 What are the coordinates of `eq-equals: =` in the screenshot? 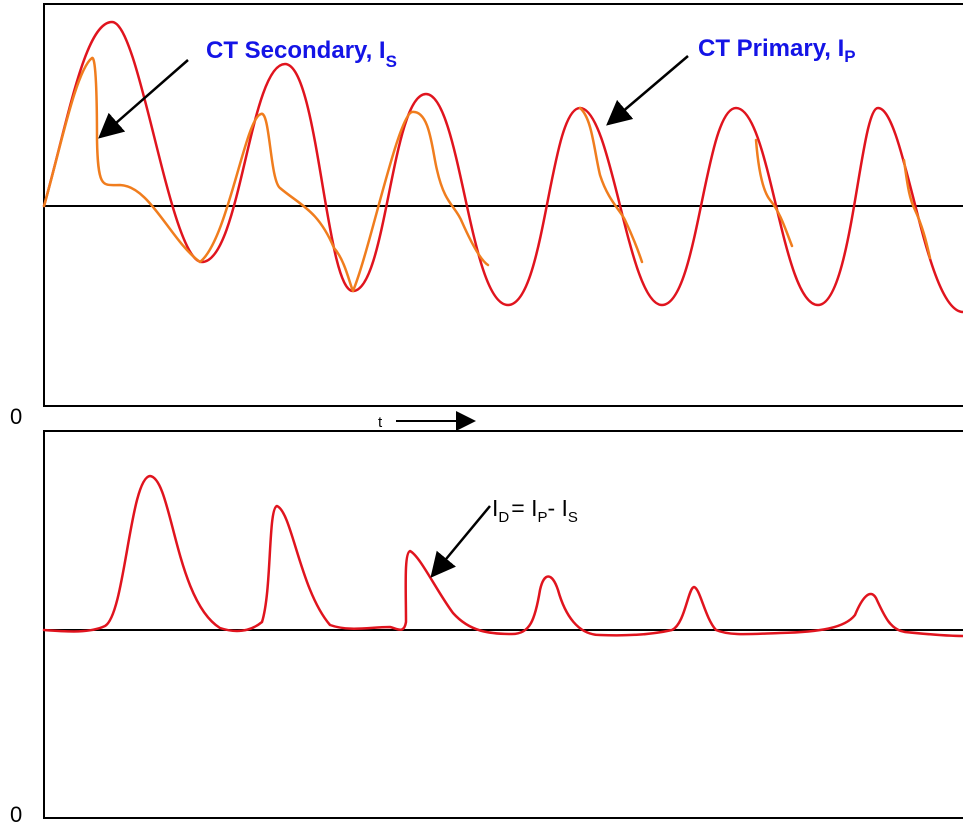 It's located at (521, 508).